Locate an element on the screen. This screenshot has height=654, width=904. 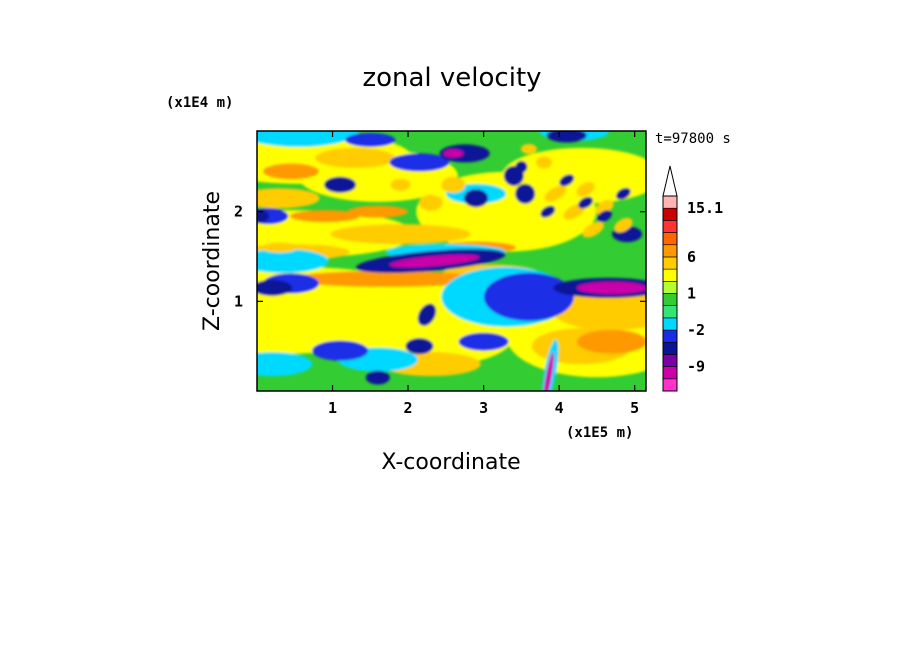
y-axis-label: Z-coordinate is located at coordinates (212, 261).